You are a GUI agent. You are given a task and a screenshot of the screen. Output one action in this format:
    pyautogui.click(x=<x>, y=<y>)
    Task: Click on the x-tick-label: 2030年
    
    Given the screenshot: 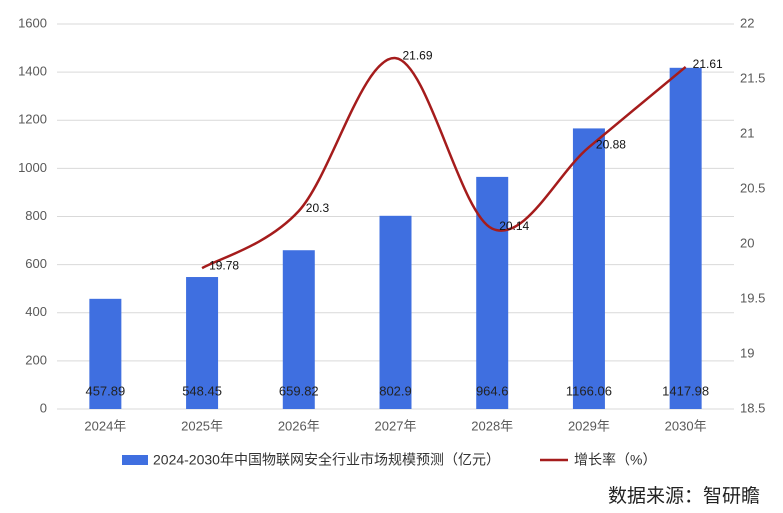 What is the action you would take?
    pyautogui.click(x=686, y=425)
    